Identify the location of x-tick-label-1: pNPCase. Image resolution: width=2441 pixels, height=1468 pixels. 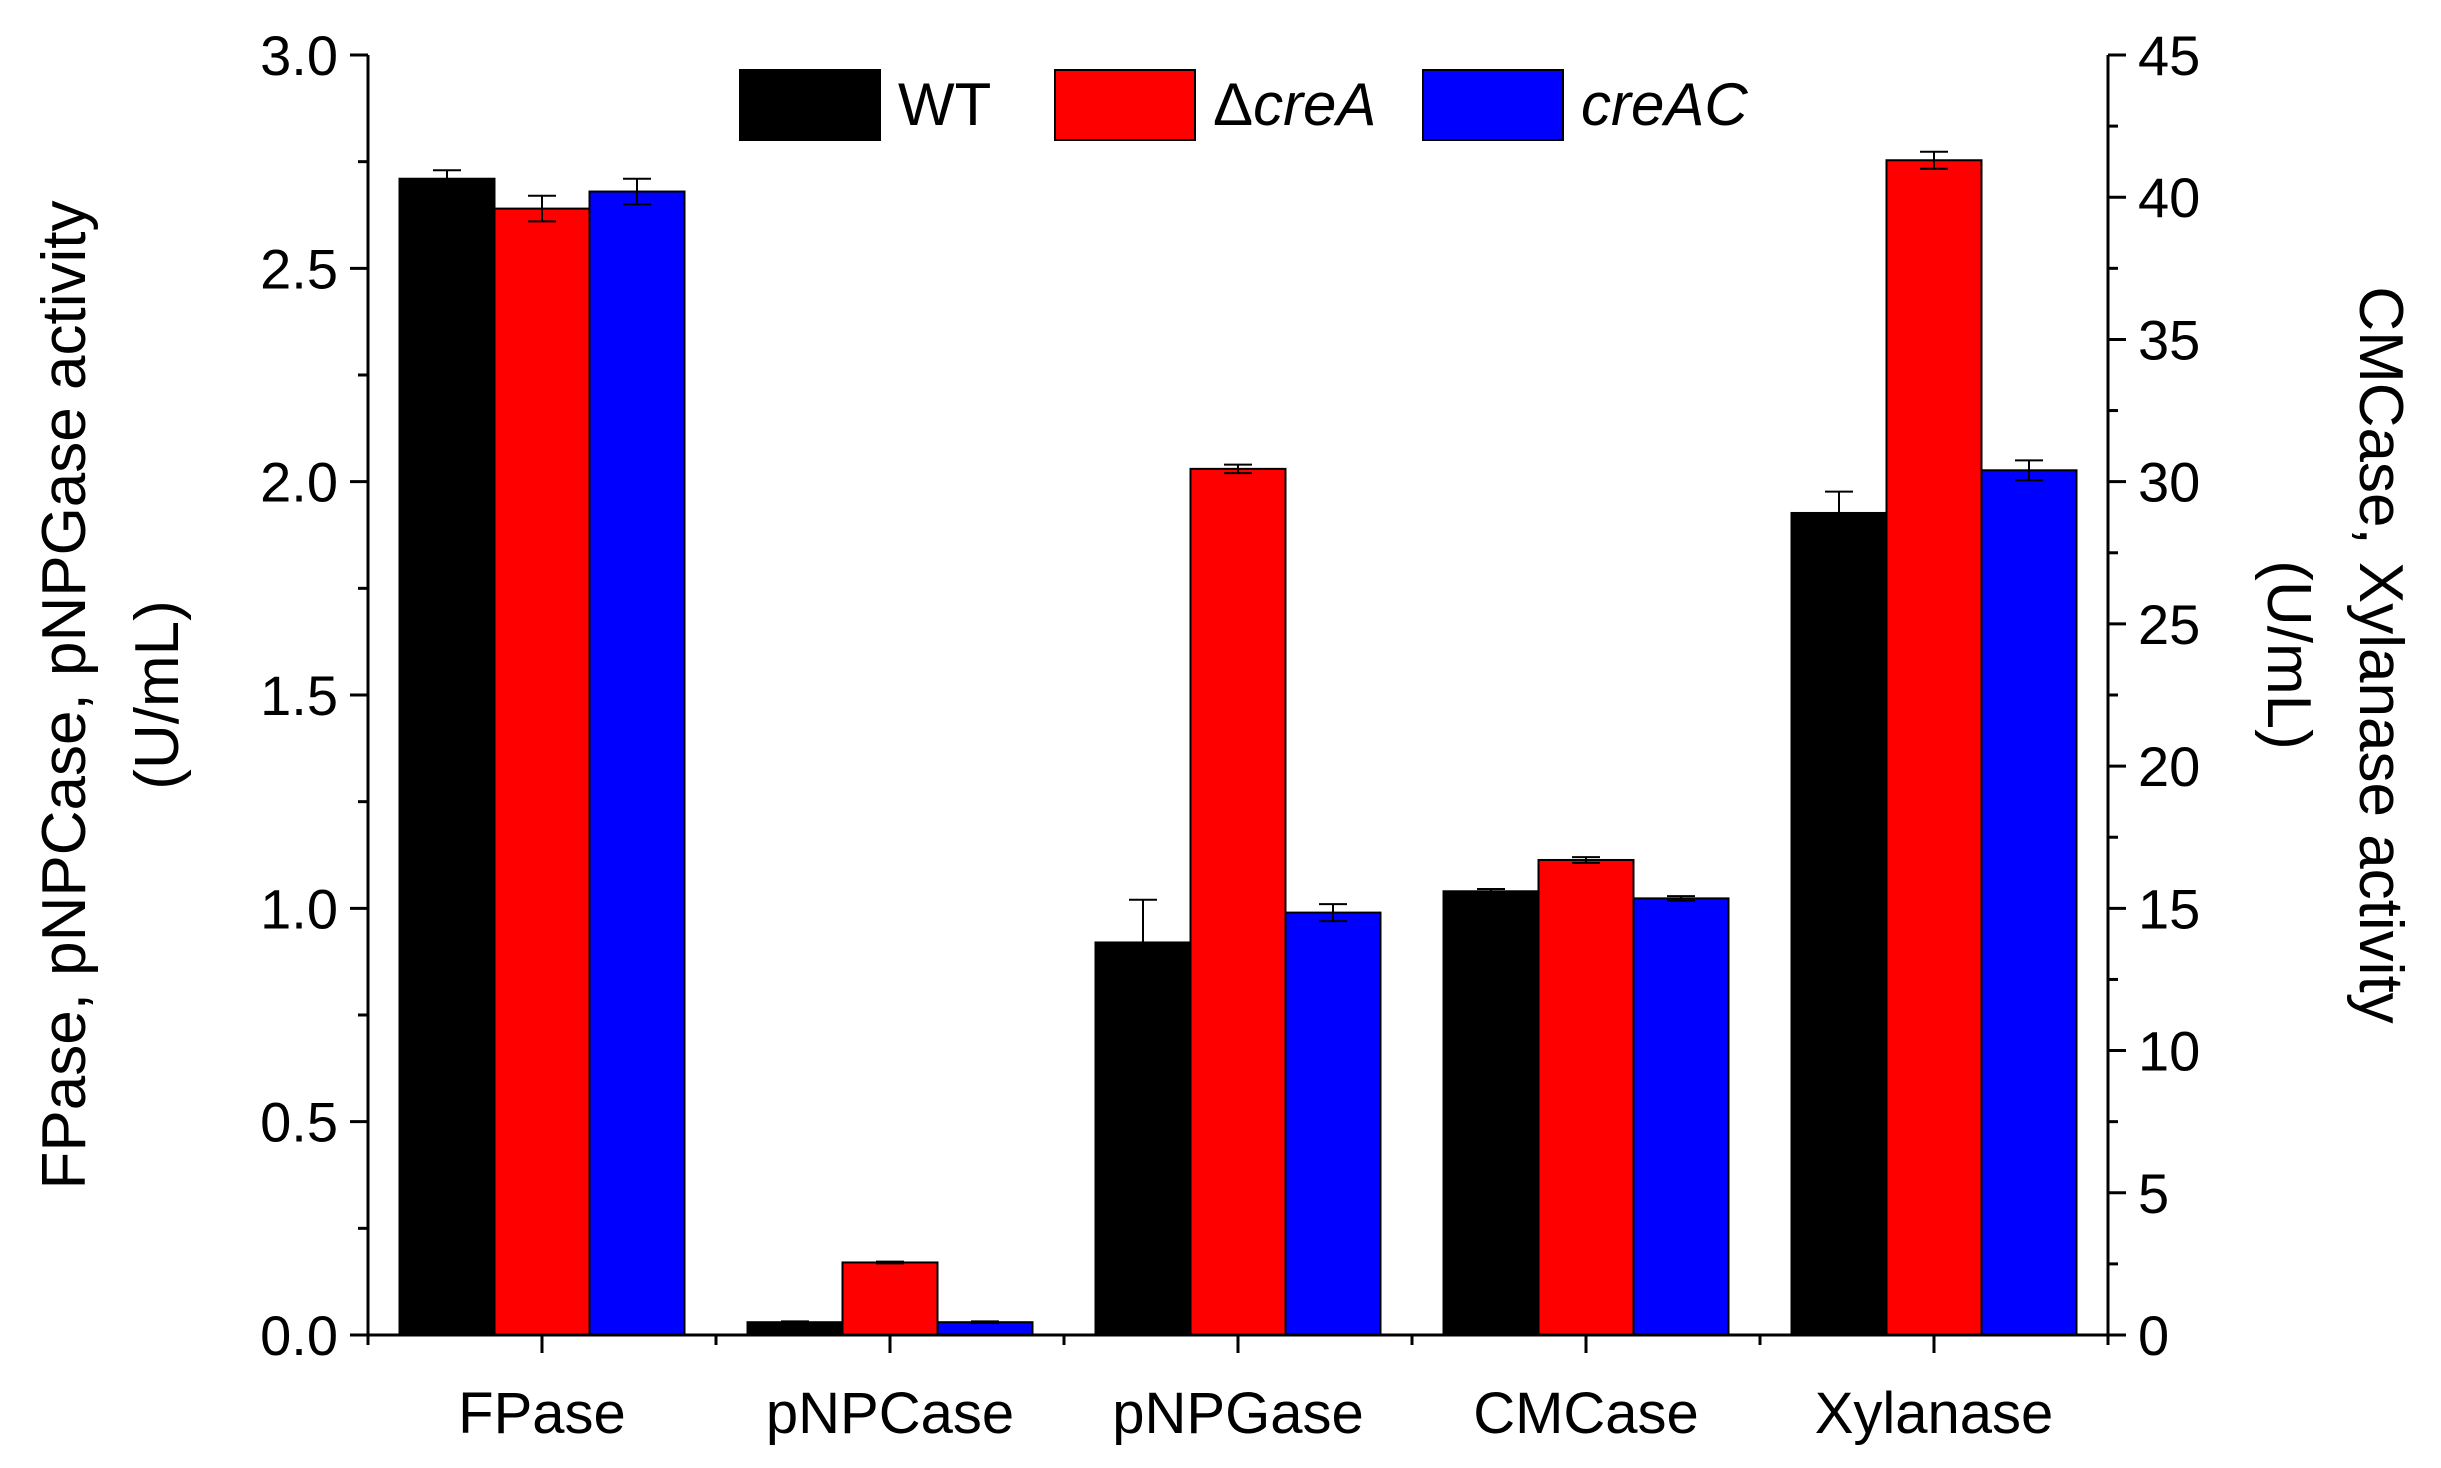
(890, 1413).